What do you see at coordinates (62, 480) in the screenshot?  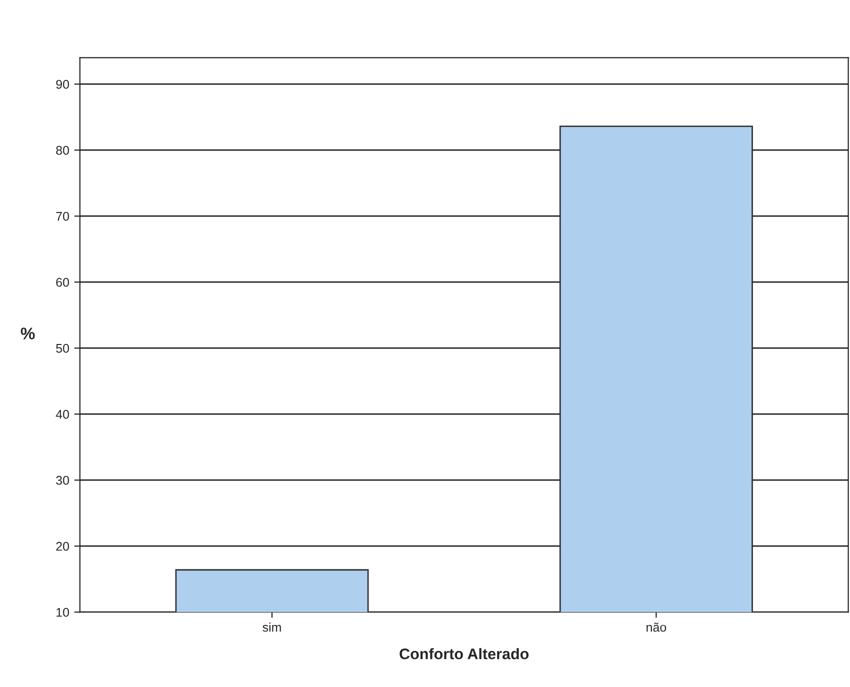 I see `y-tick-label: 30` at bounding box center [62, 480].